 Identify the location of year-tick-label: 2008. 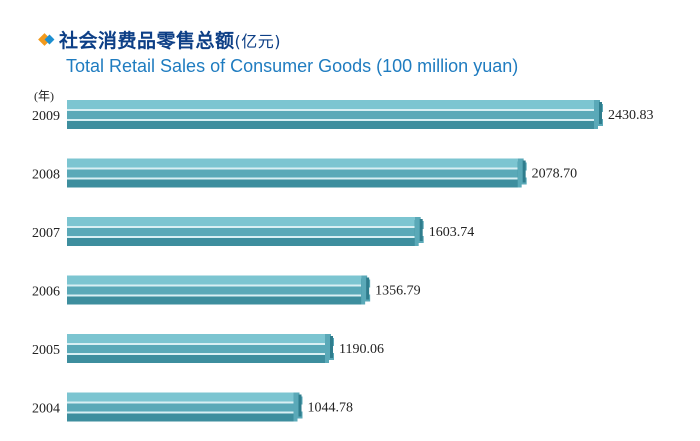
(46, 175).